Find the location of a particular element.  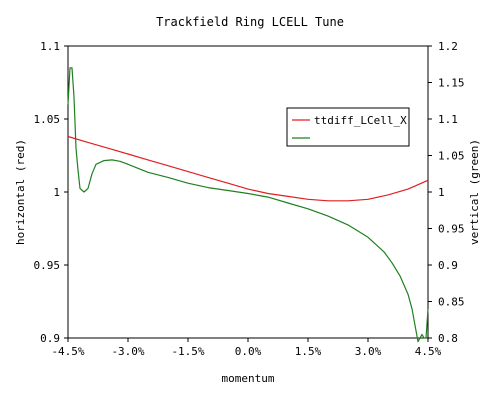

x-tick-label: 4.5% is located at coordinates (428, 351).